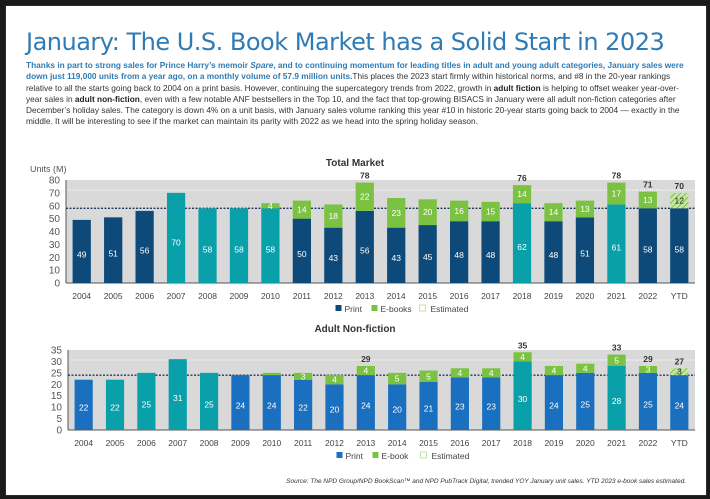 The width and height of the screenshot is (710, 499). What do you see at coordinates (364, 246) in the screenshot?
I see `bar-print-2013` at bounding box center [364, 246].